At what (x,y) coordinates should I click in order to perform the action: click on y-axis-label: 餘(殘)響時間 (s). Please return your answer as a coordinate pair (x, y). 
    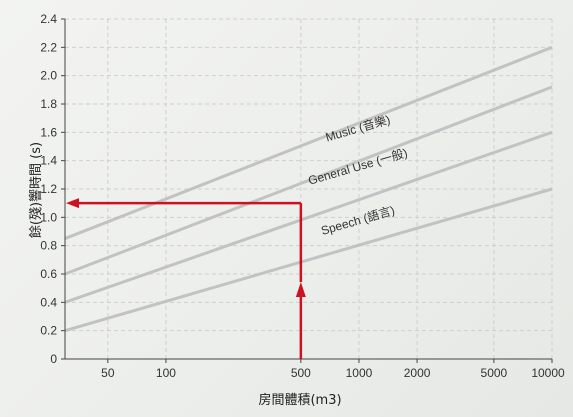
    Looking at the image, I should click on (36, 190).